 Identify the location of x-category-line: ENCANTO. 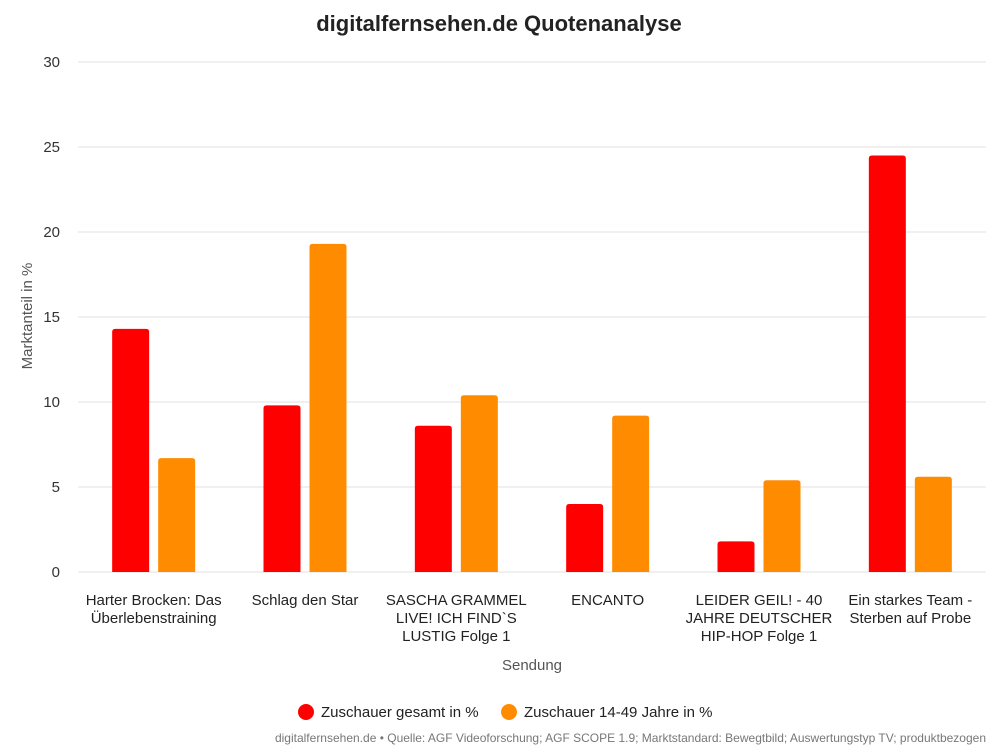
(607, 600).